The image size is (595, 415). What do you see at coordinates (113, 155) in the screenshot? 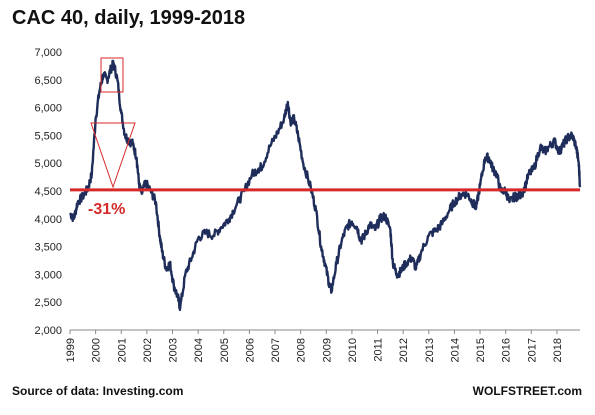
I see `drop-triangle` at bounding box center [113, 155].